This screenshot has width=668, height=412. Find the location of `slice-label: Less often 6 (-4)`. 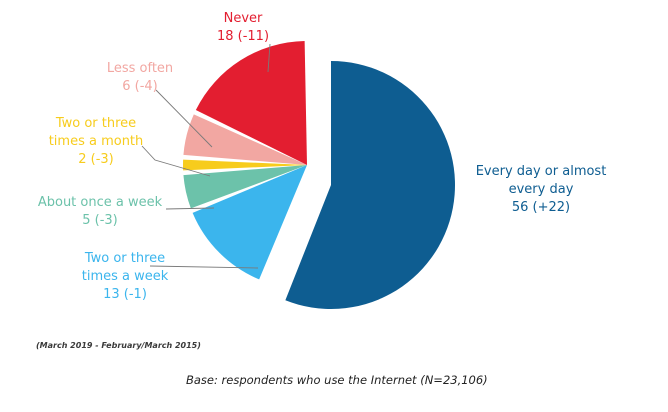

slice-label: Less often 6 (-4) is located at coordinates (140, 77).